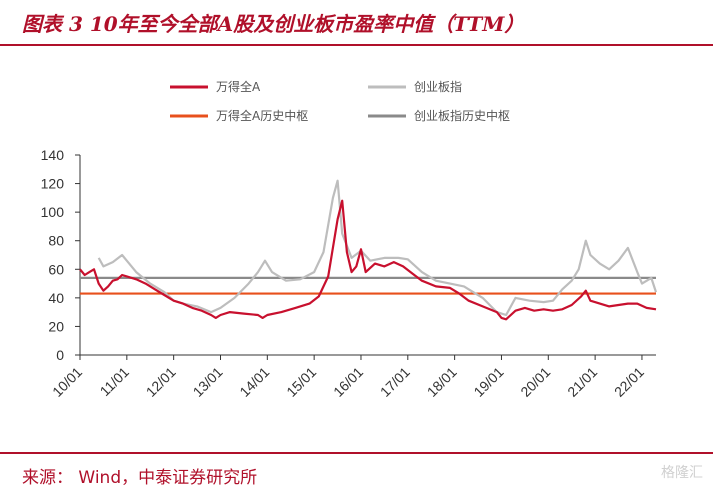  Describe the element at coordinates (53, 184) in the screenshot. I see `y-tick-label: 120` at that location.